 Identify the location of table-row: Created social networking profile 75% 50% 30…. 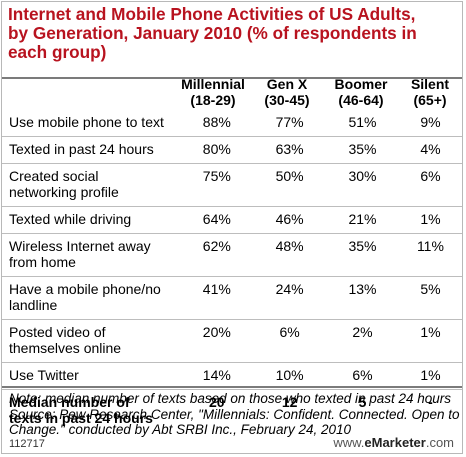
(232, 185).